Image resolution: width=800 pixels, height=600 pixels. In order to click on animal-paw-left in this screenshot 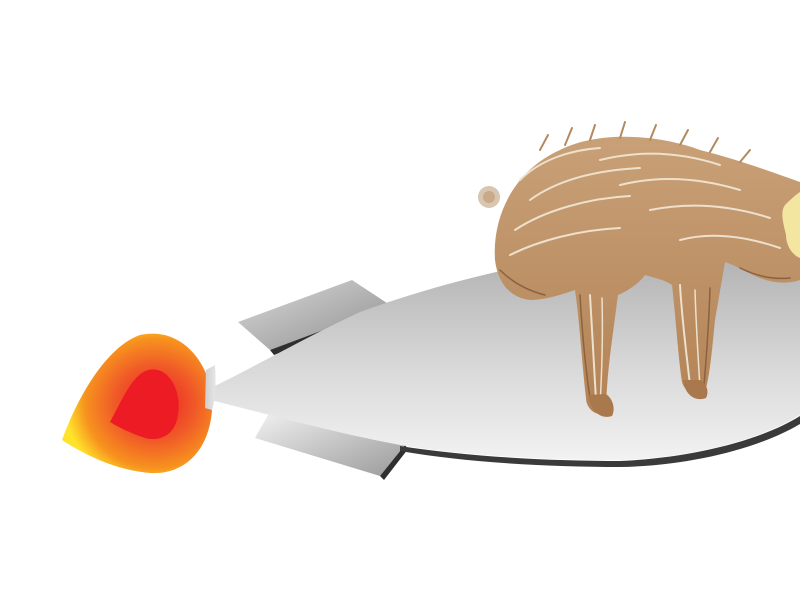, I will do `click(601, 405)`.